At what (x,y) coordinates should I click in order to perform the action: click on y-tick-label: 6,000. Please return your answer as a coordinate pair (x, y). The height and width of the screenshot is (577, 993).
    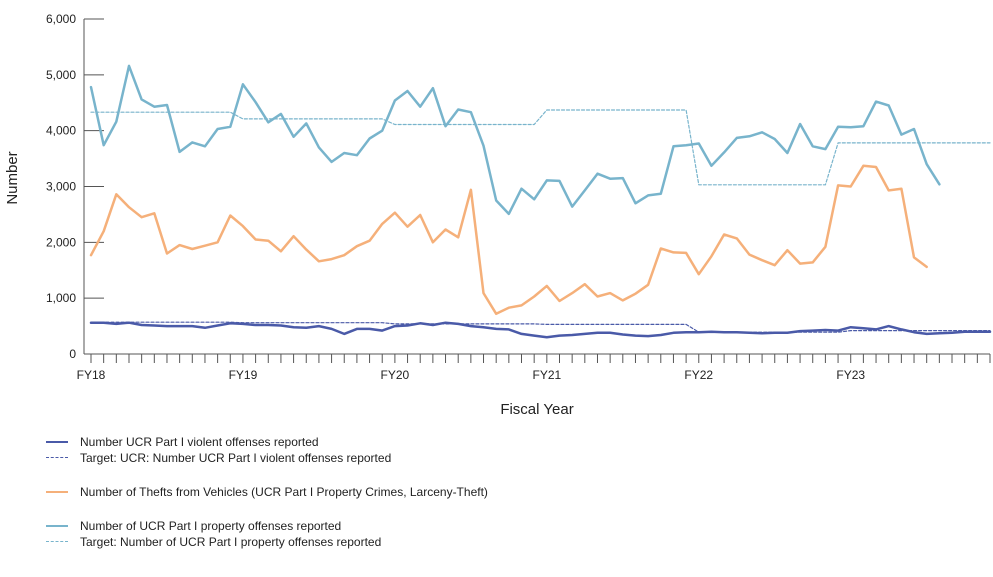
    Looking at the image, I should click on (61, 19).